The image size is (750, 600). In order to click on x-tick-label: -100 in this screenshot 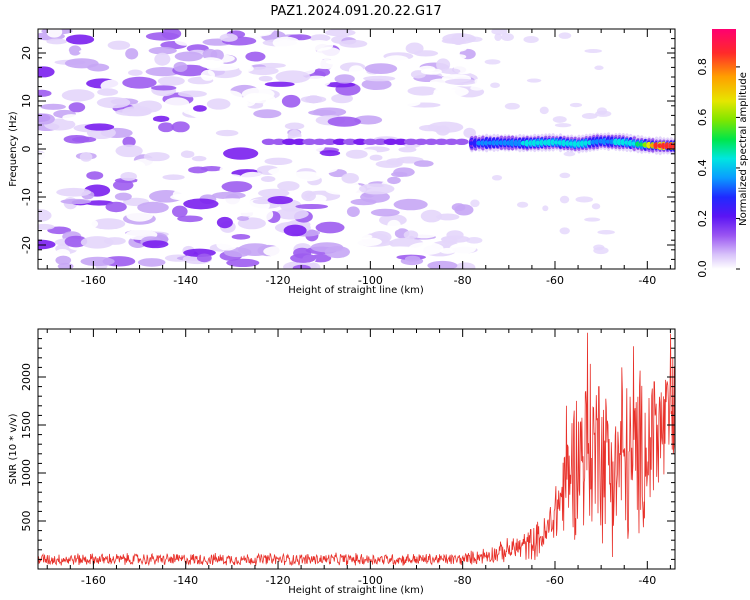, I will do `click(370, 580)`.